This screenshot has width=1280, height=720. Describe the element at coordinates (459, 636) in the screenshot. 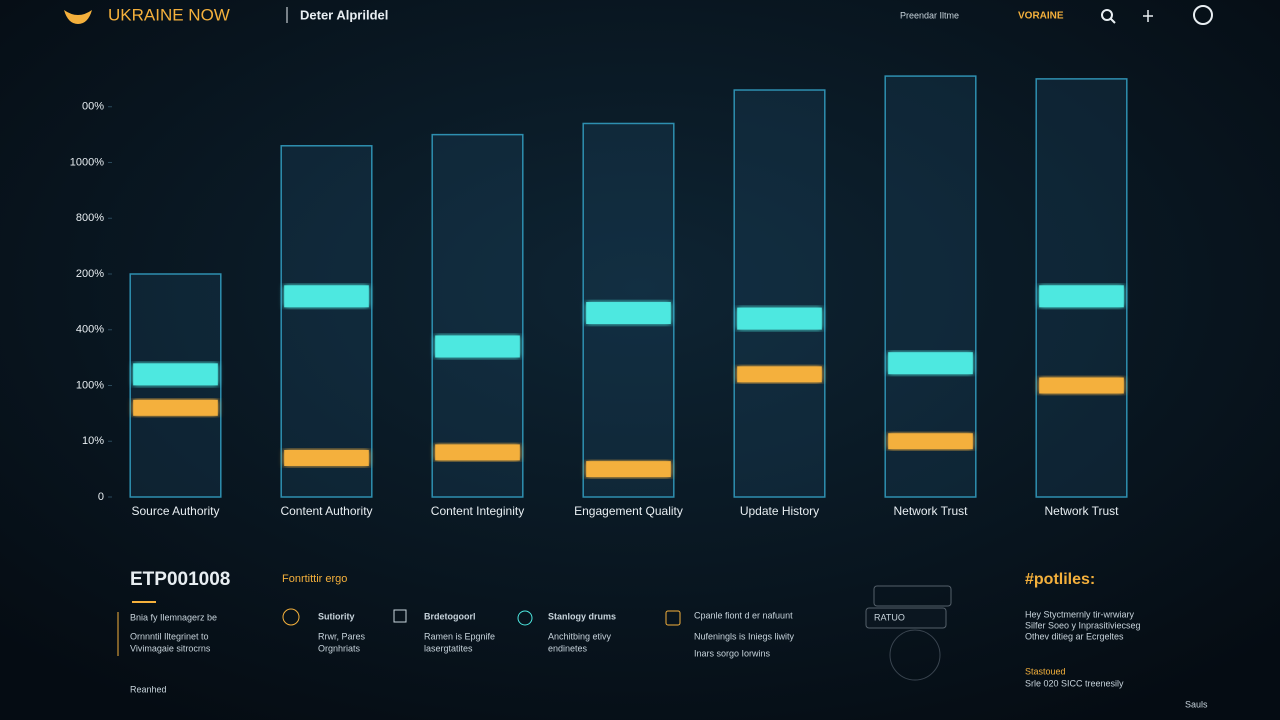

I see `item-text: Ramen is Epgnife` at that location.